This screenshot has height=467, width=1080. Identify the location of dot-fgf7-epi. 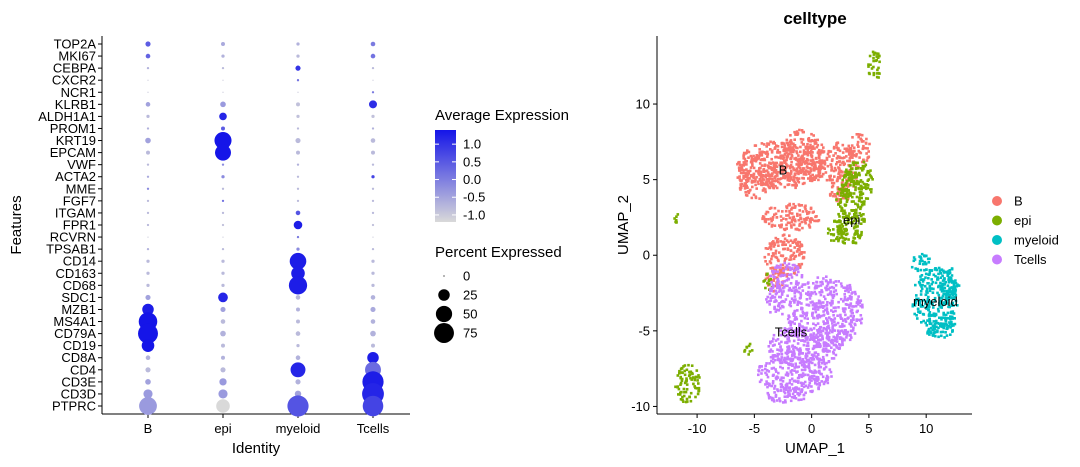
(223, 201).